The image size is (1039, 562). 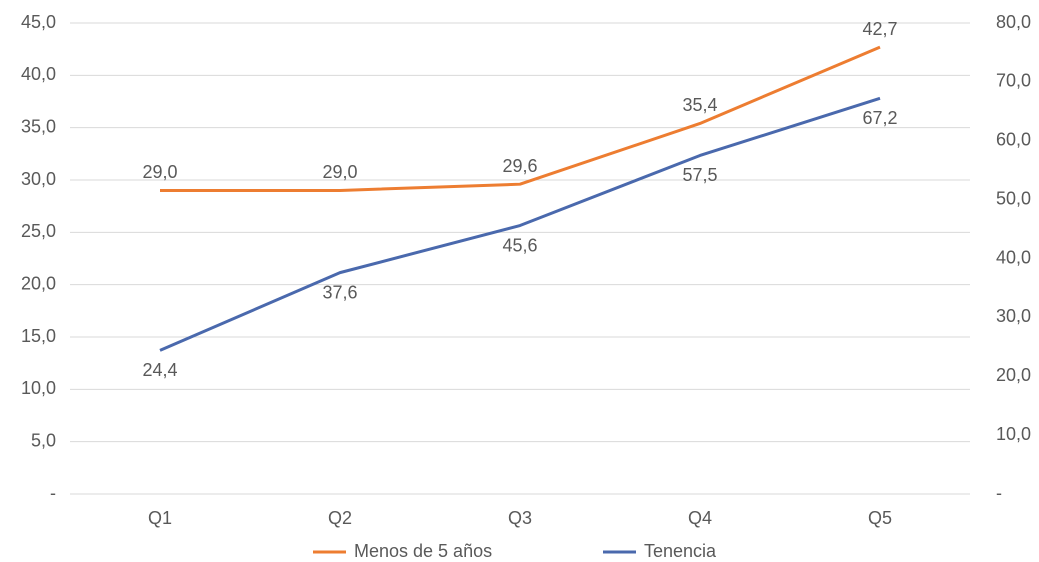 I want to click on y-tick-label: 5,0, so click(x=43, y=440).